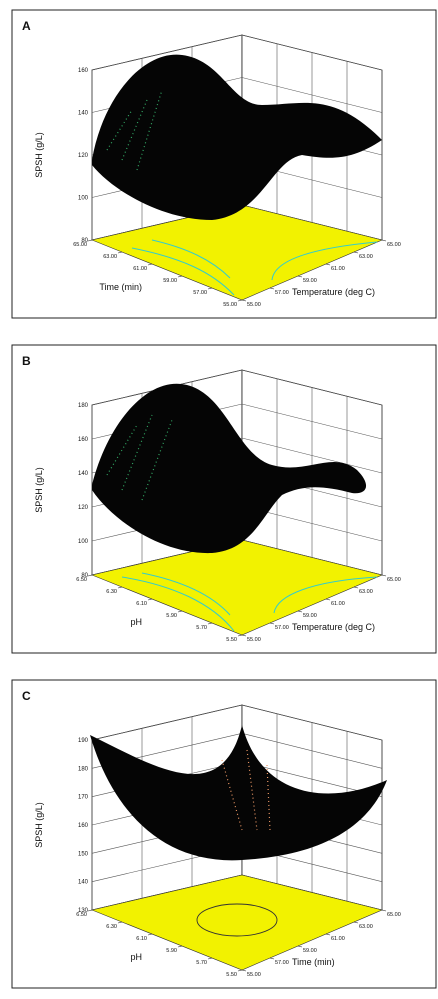 The height and width of the screenshot is (999, 438). What do you see at coordinates (84, 241) in the screenshot?
I see `z-tick-label: 80` at bounding box center [84, 241].